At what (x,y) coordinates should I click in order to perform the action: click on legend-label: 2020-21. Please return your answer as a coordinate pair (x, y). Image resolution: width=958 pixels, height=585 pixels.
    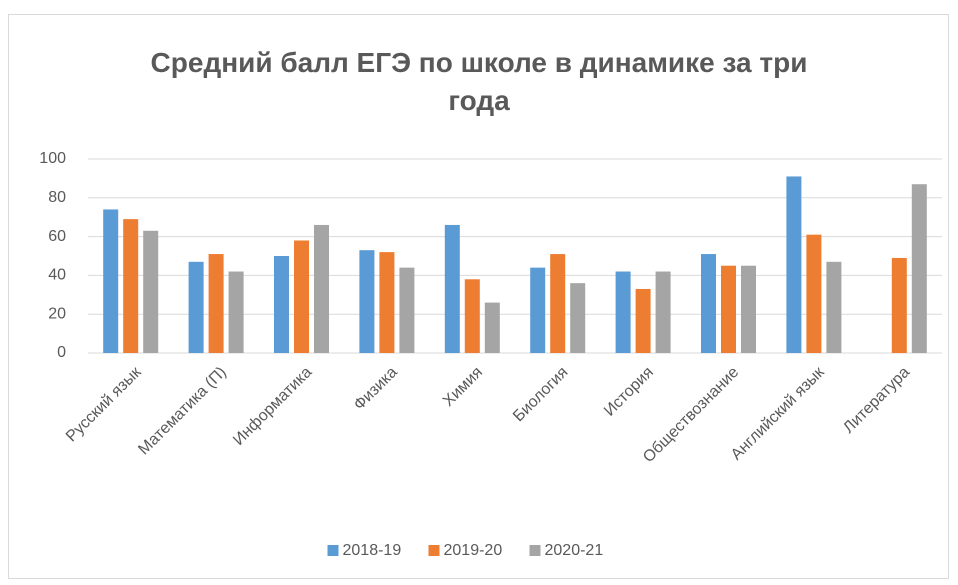
    Looking at the image, I should click on (574, 550).